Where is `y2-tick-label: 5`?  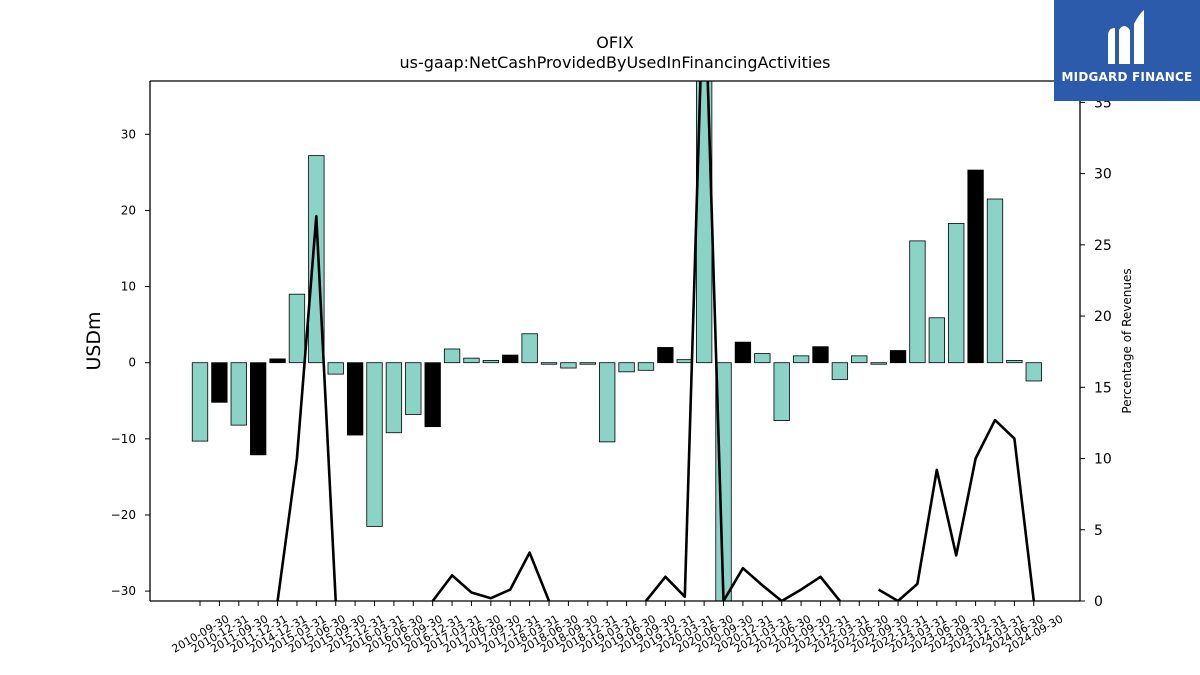 y2-tick-label: 5 is located at coordinates (1098, 531).